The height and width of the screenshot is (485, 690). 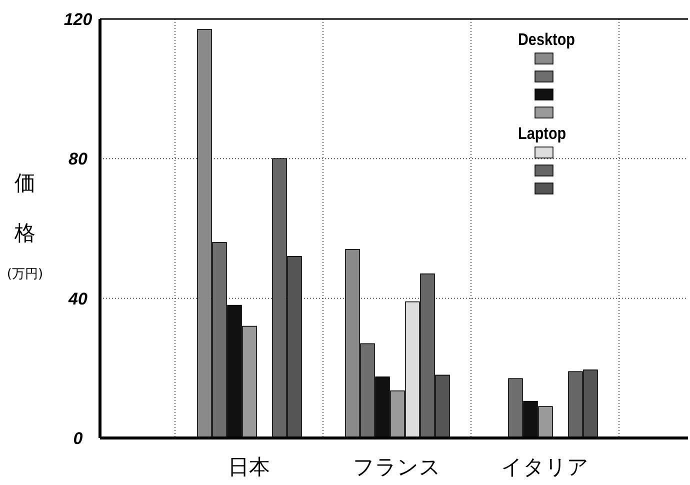 I want to click on text: 価格(万円), so click(x=25, y=226).